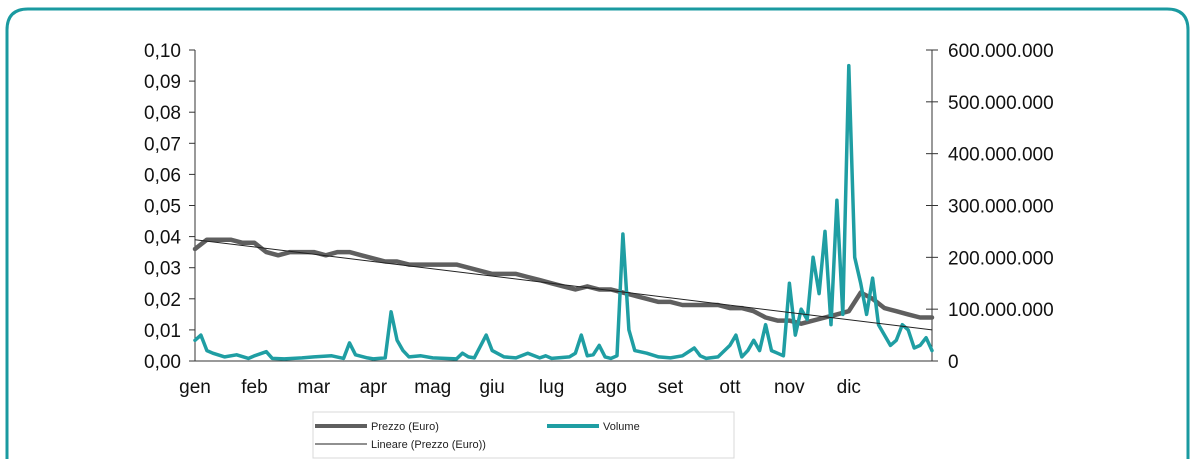 The width and height of the screenshot is (1195, 459). I want to click on x-tick-label-set: set, so click(671, 387).